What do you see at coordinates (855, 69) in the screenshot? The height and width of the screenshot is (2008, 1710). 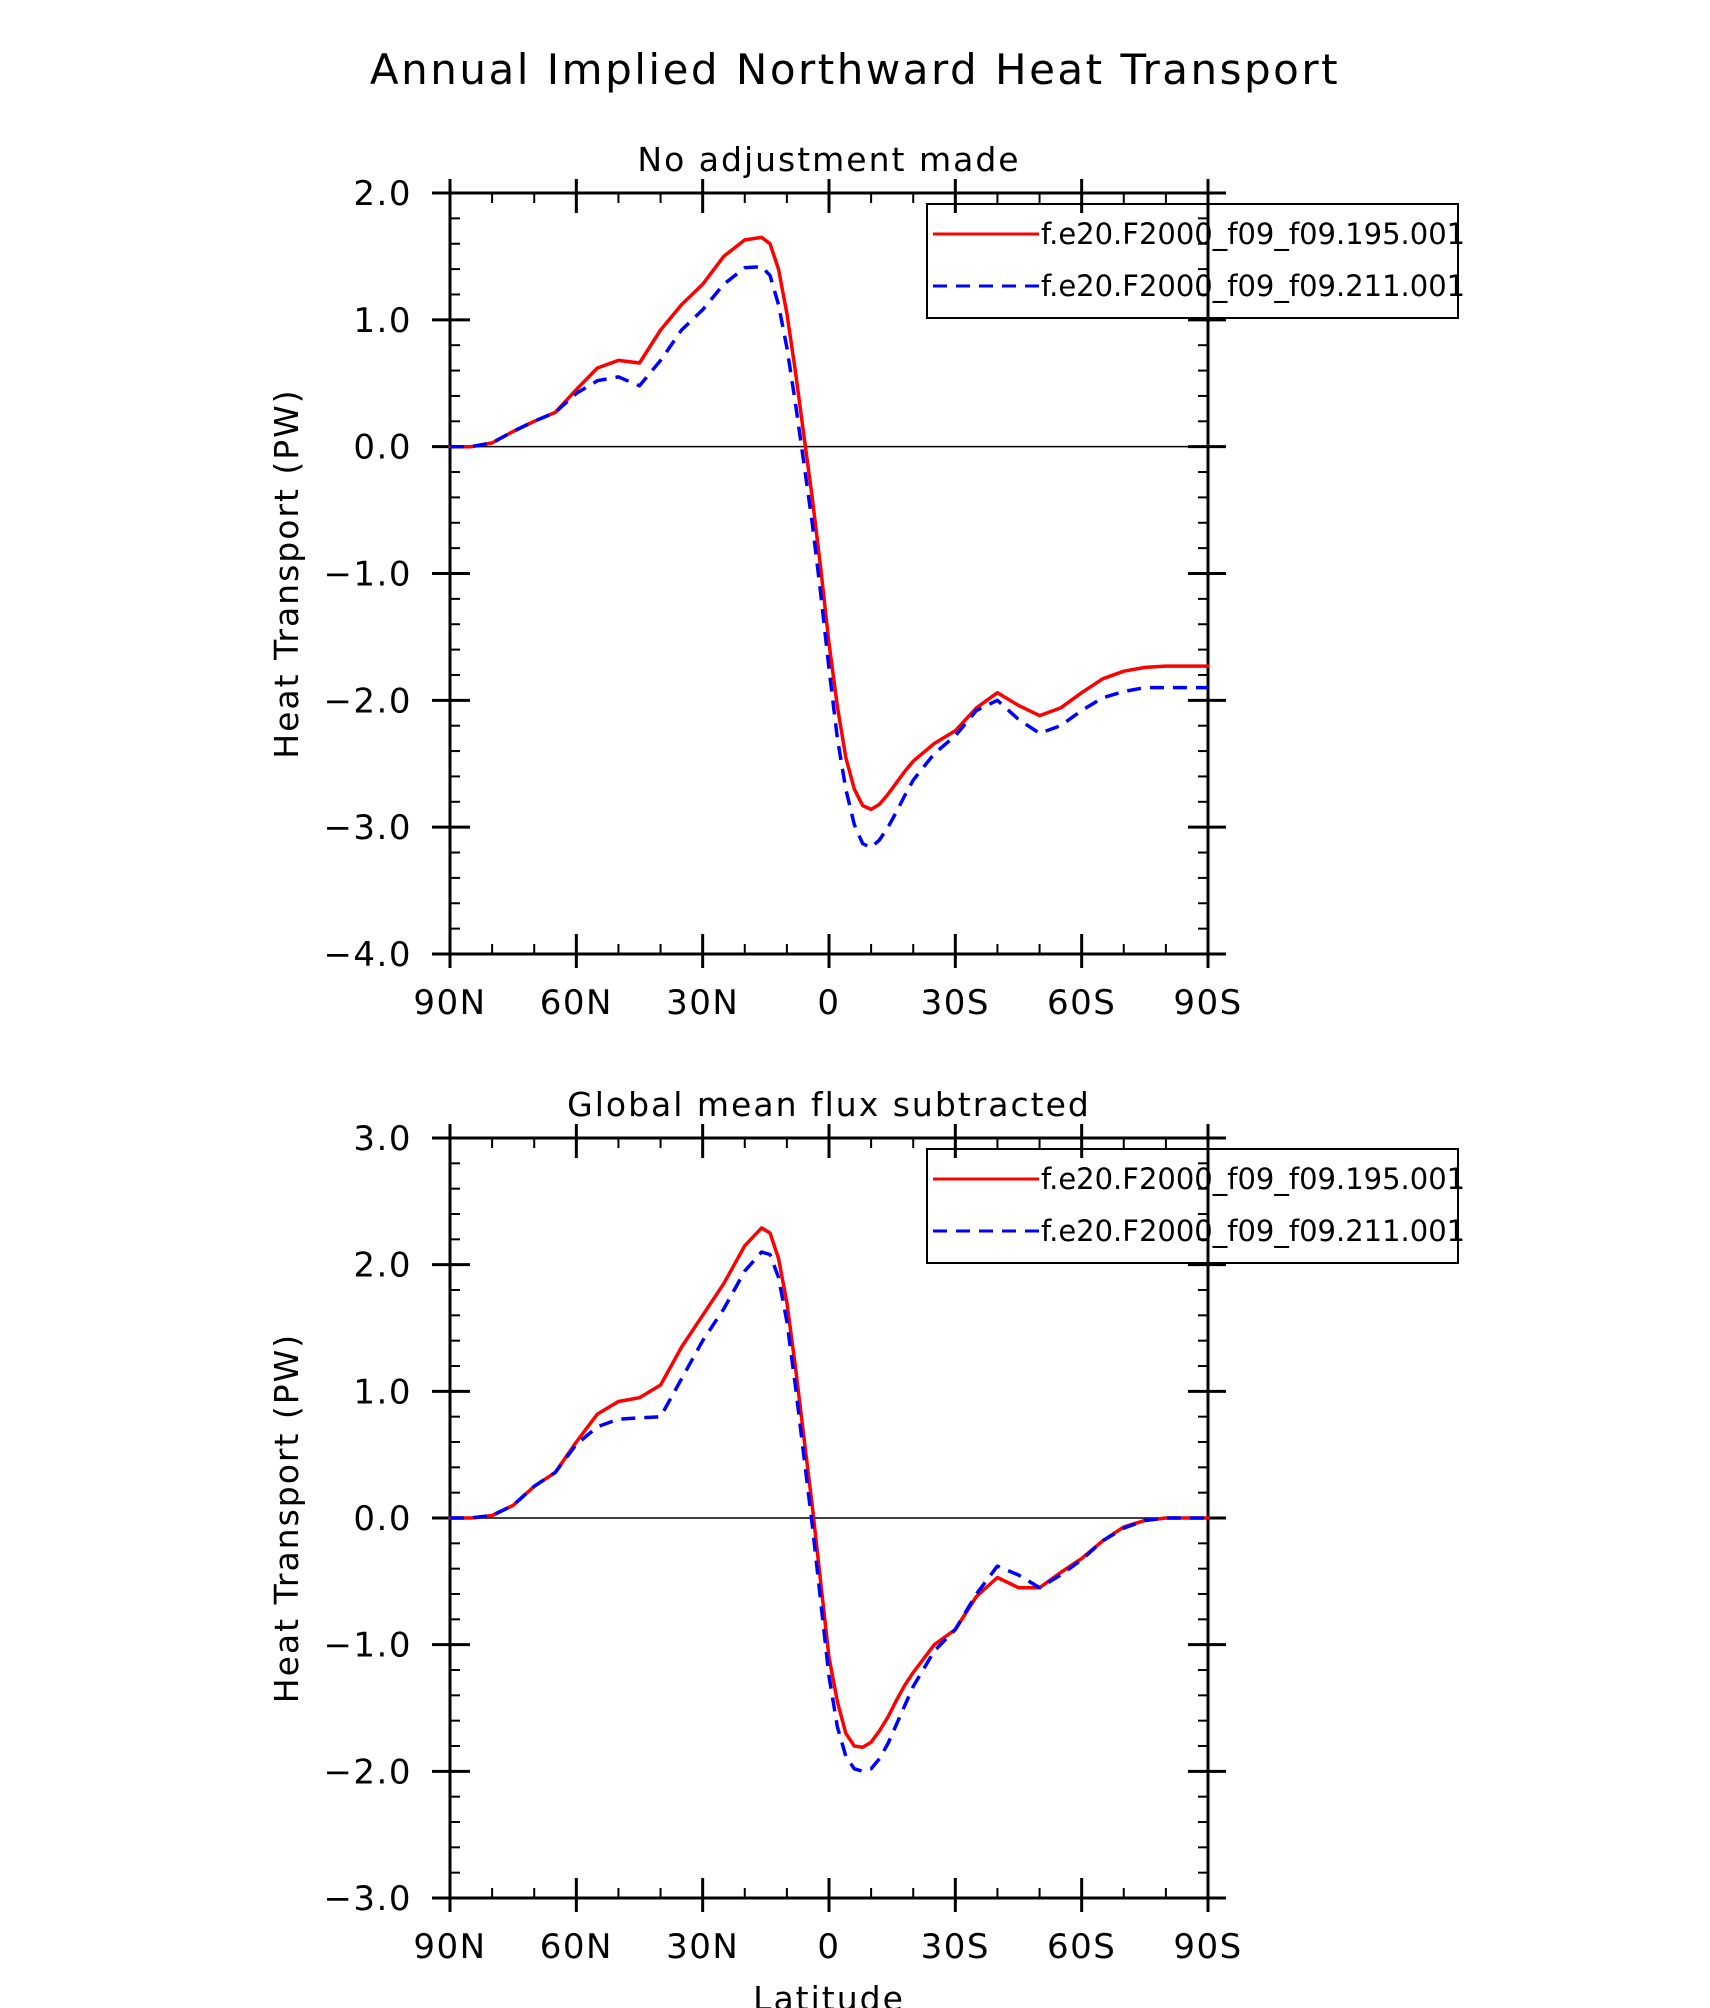 I see `figure-title: Annual Implied Northward Heat Transport` at bounding box center [855, 69].